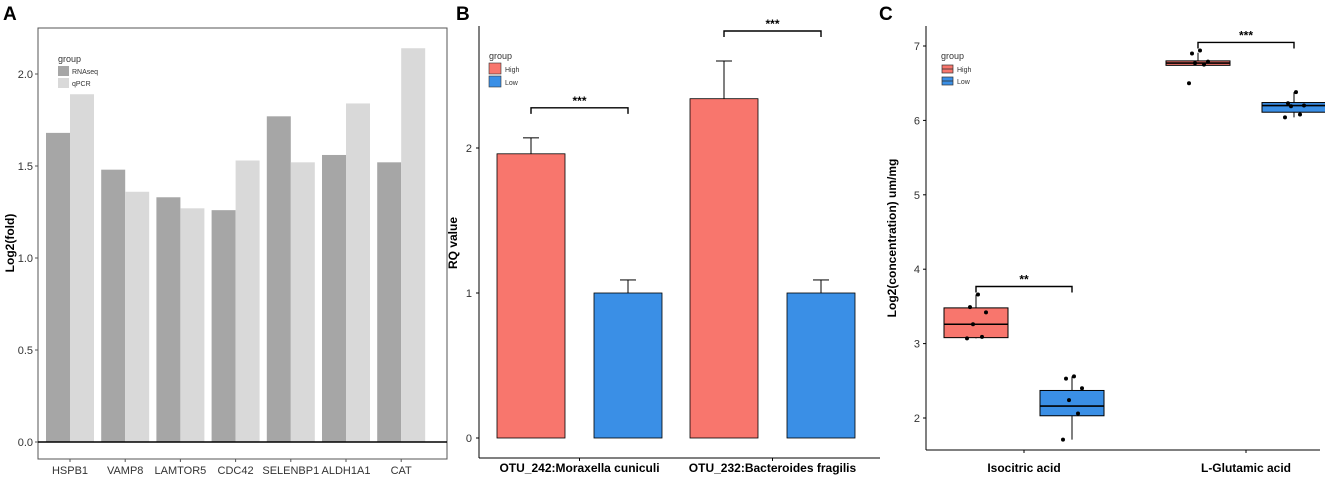 Image resolution: width=1325 pixels, height=479 pixels. I want to click on panel-a-bar-qpcr-vamp8, so click(137, 316).